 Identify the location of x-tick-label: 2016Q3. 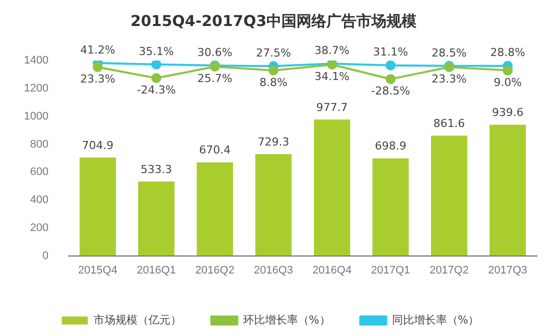
(274, 270).